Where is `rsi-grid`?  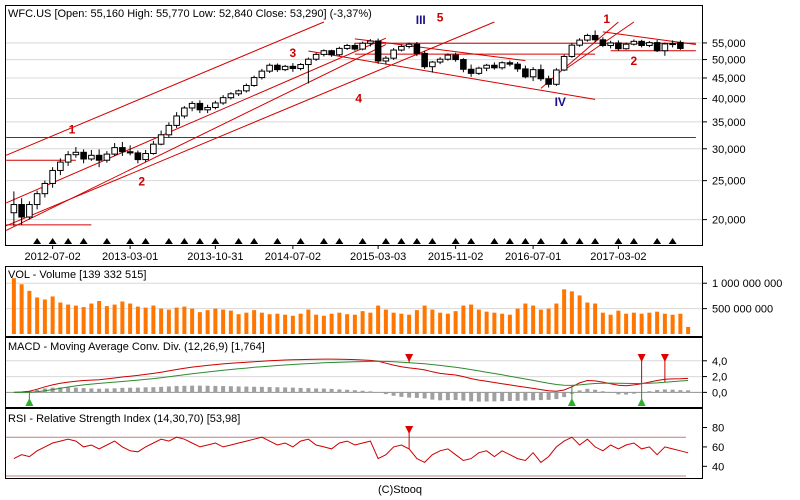
rsi-grid is located at coordinates (346, 456).